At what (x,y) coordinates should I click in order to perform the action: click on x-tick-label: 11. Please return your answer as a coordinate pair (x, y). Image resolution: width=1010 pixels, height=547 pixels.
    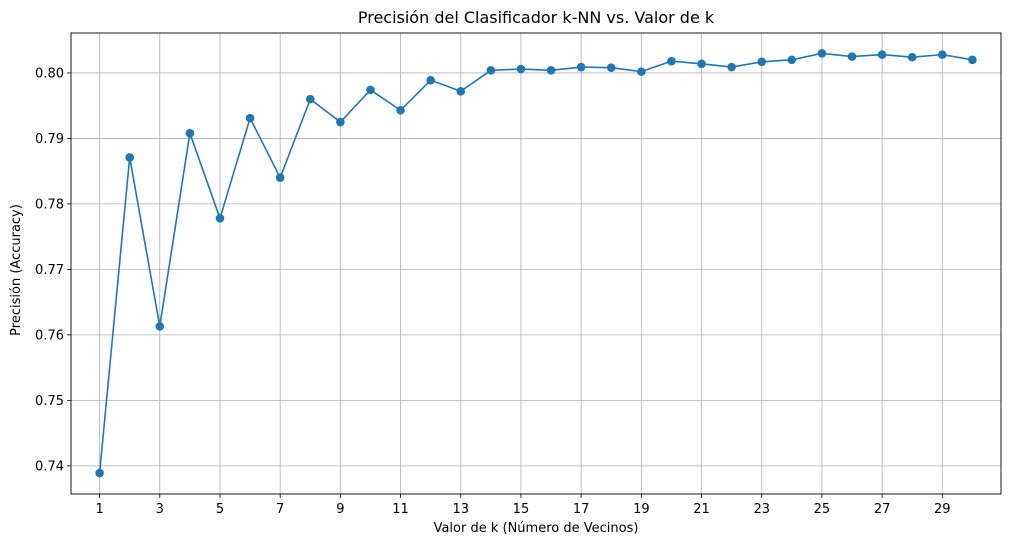
    Looking at the image, I should click on (400, 509).